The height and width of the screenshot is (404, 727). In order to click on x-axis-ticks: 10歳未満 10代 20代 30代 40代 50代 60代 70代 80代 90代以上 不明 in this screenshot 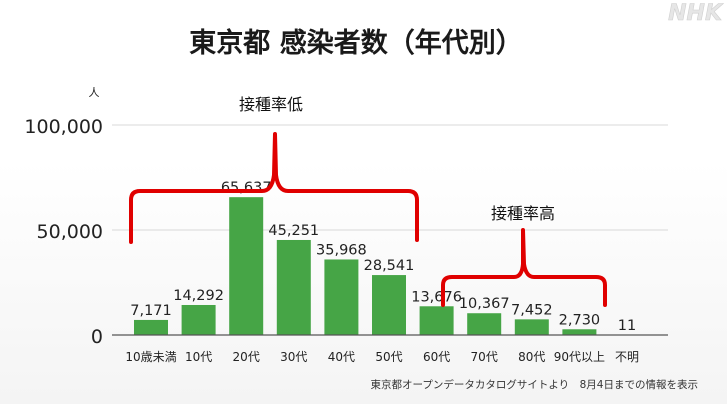, I will do `click(382, 357)`.